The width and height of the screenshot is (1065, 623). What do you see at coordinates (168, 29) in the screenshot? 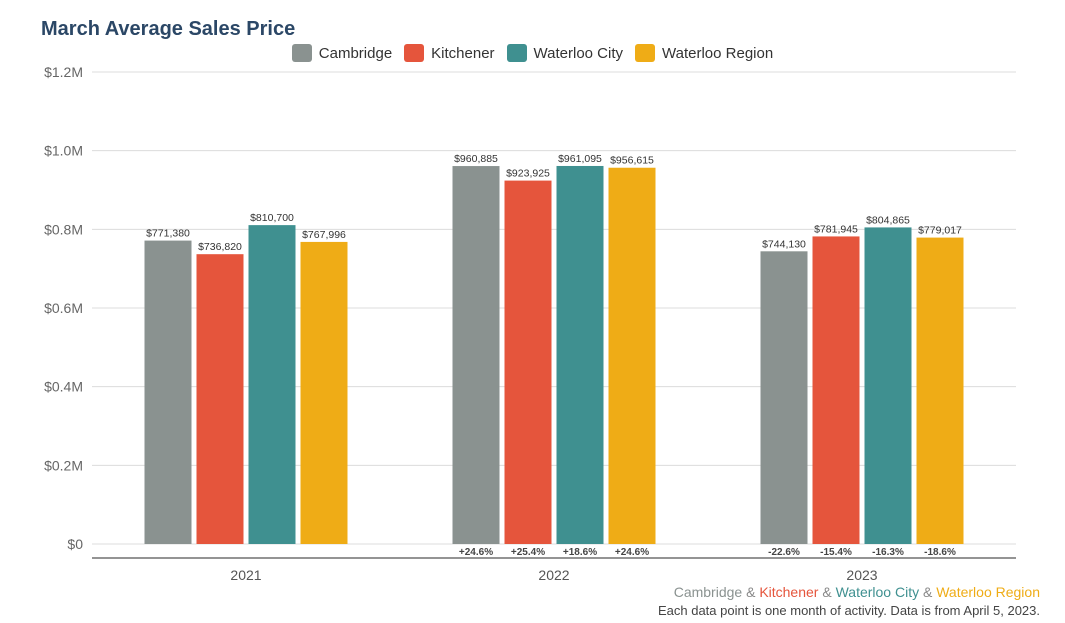
I see `chart-title: March Average Sales Price` at bounding box center [168, 29].